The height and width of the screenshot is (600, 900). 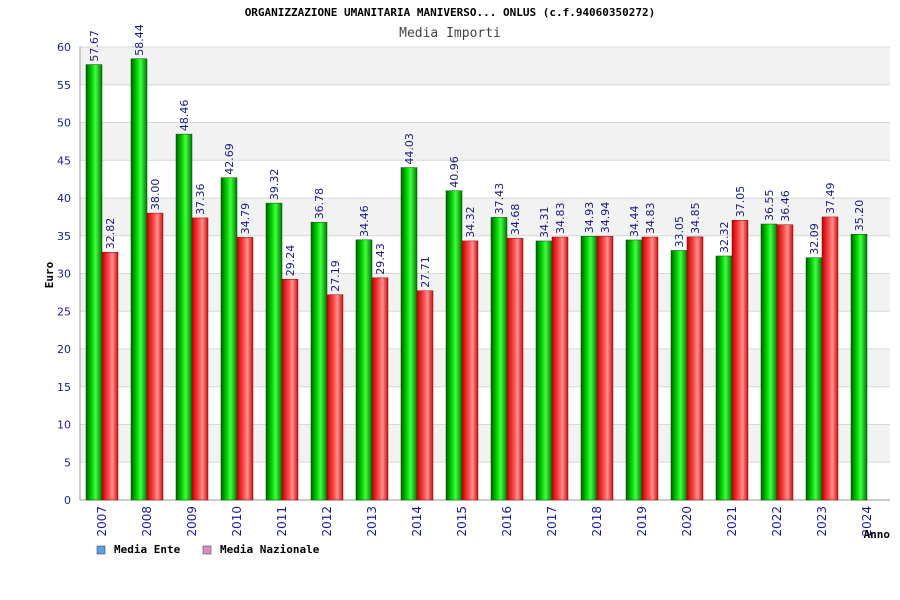 I want to click on bar-media-ente-2017, so click(x=544, y=370).